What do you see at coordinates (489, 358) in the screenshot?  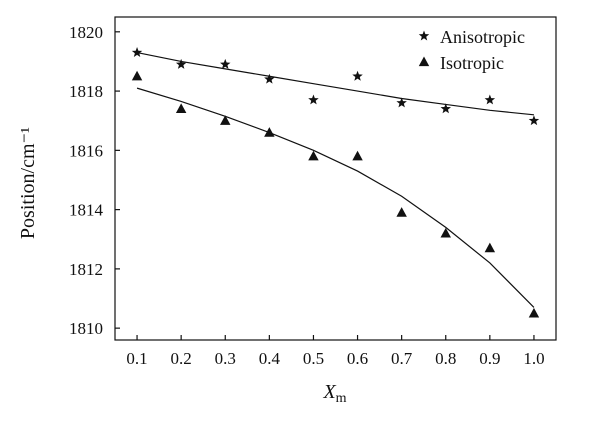 I see `x-tick-label: 0.9` at bounding box center [489, 358].